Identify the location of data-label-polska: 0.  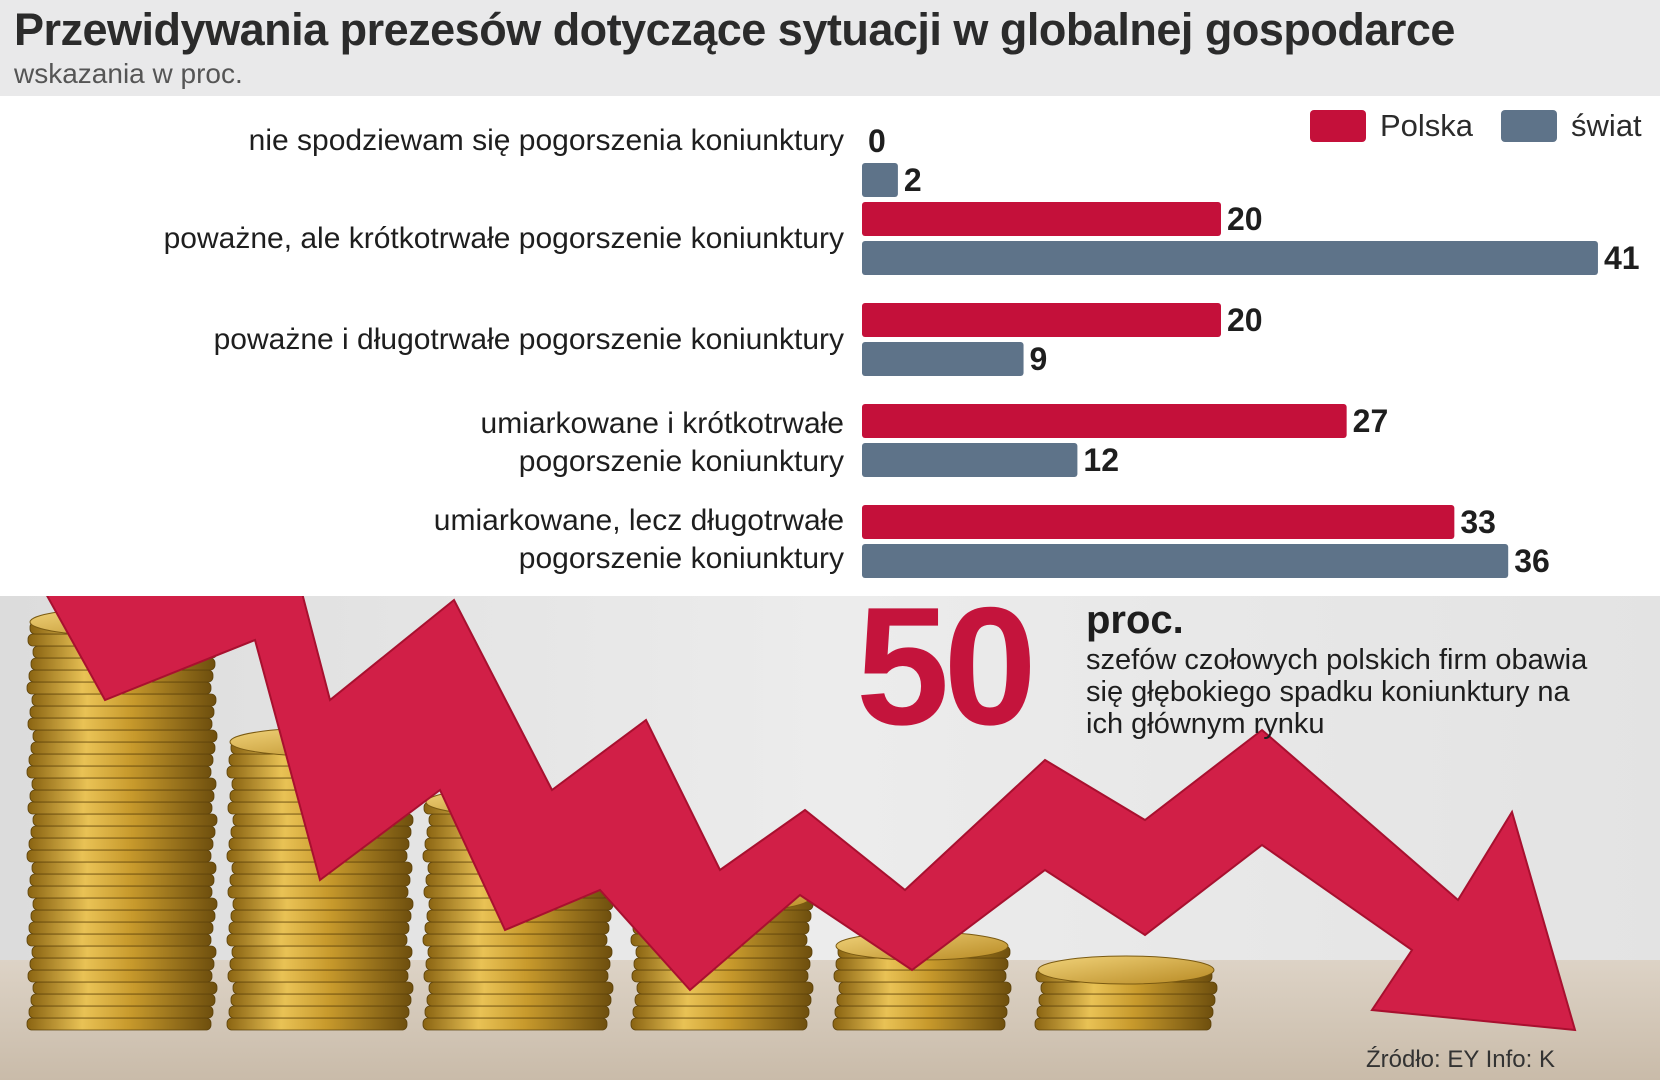
(877, 141).